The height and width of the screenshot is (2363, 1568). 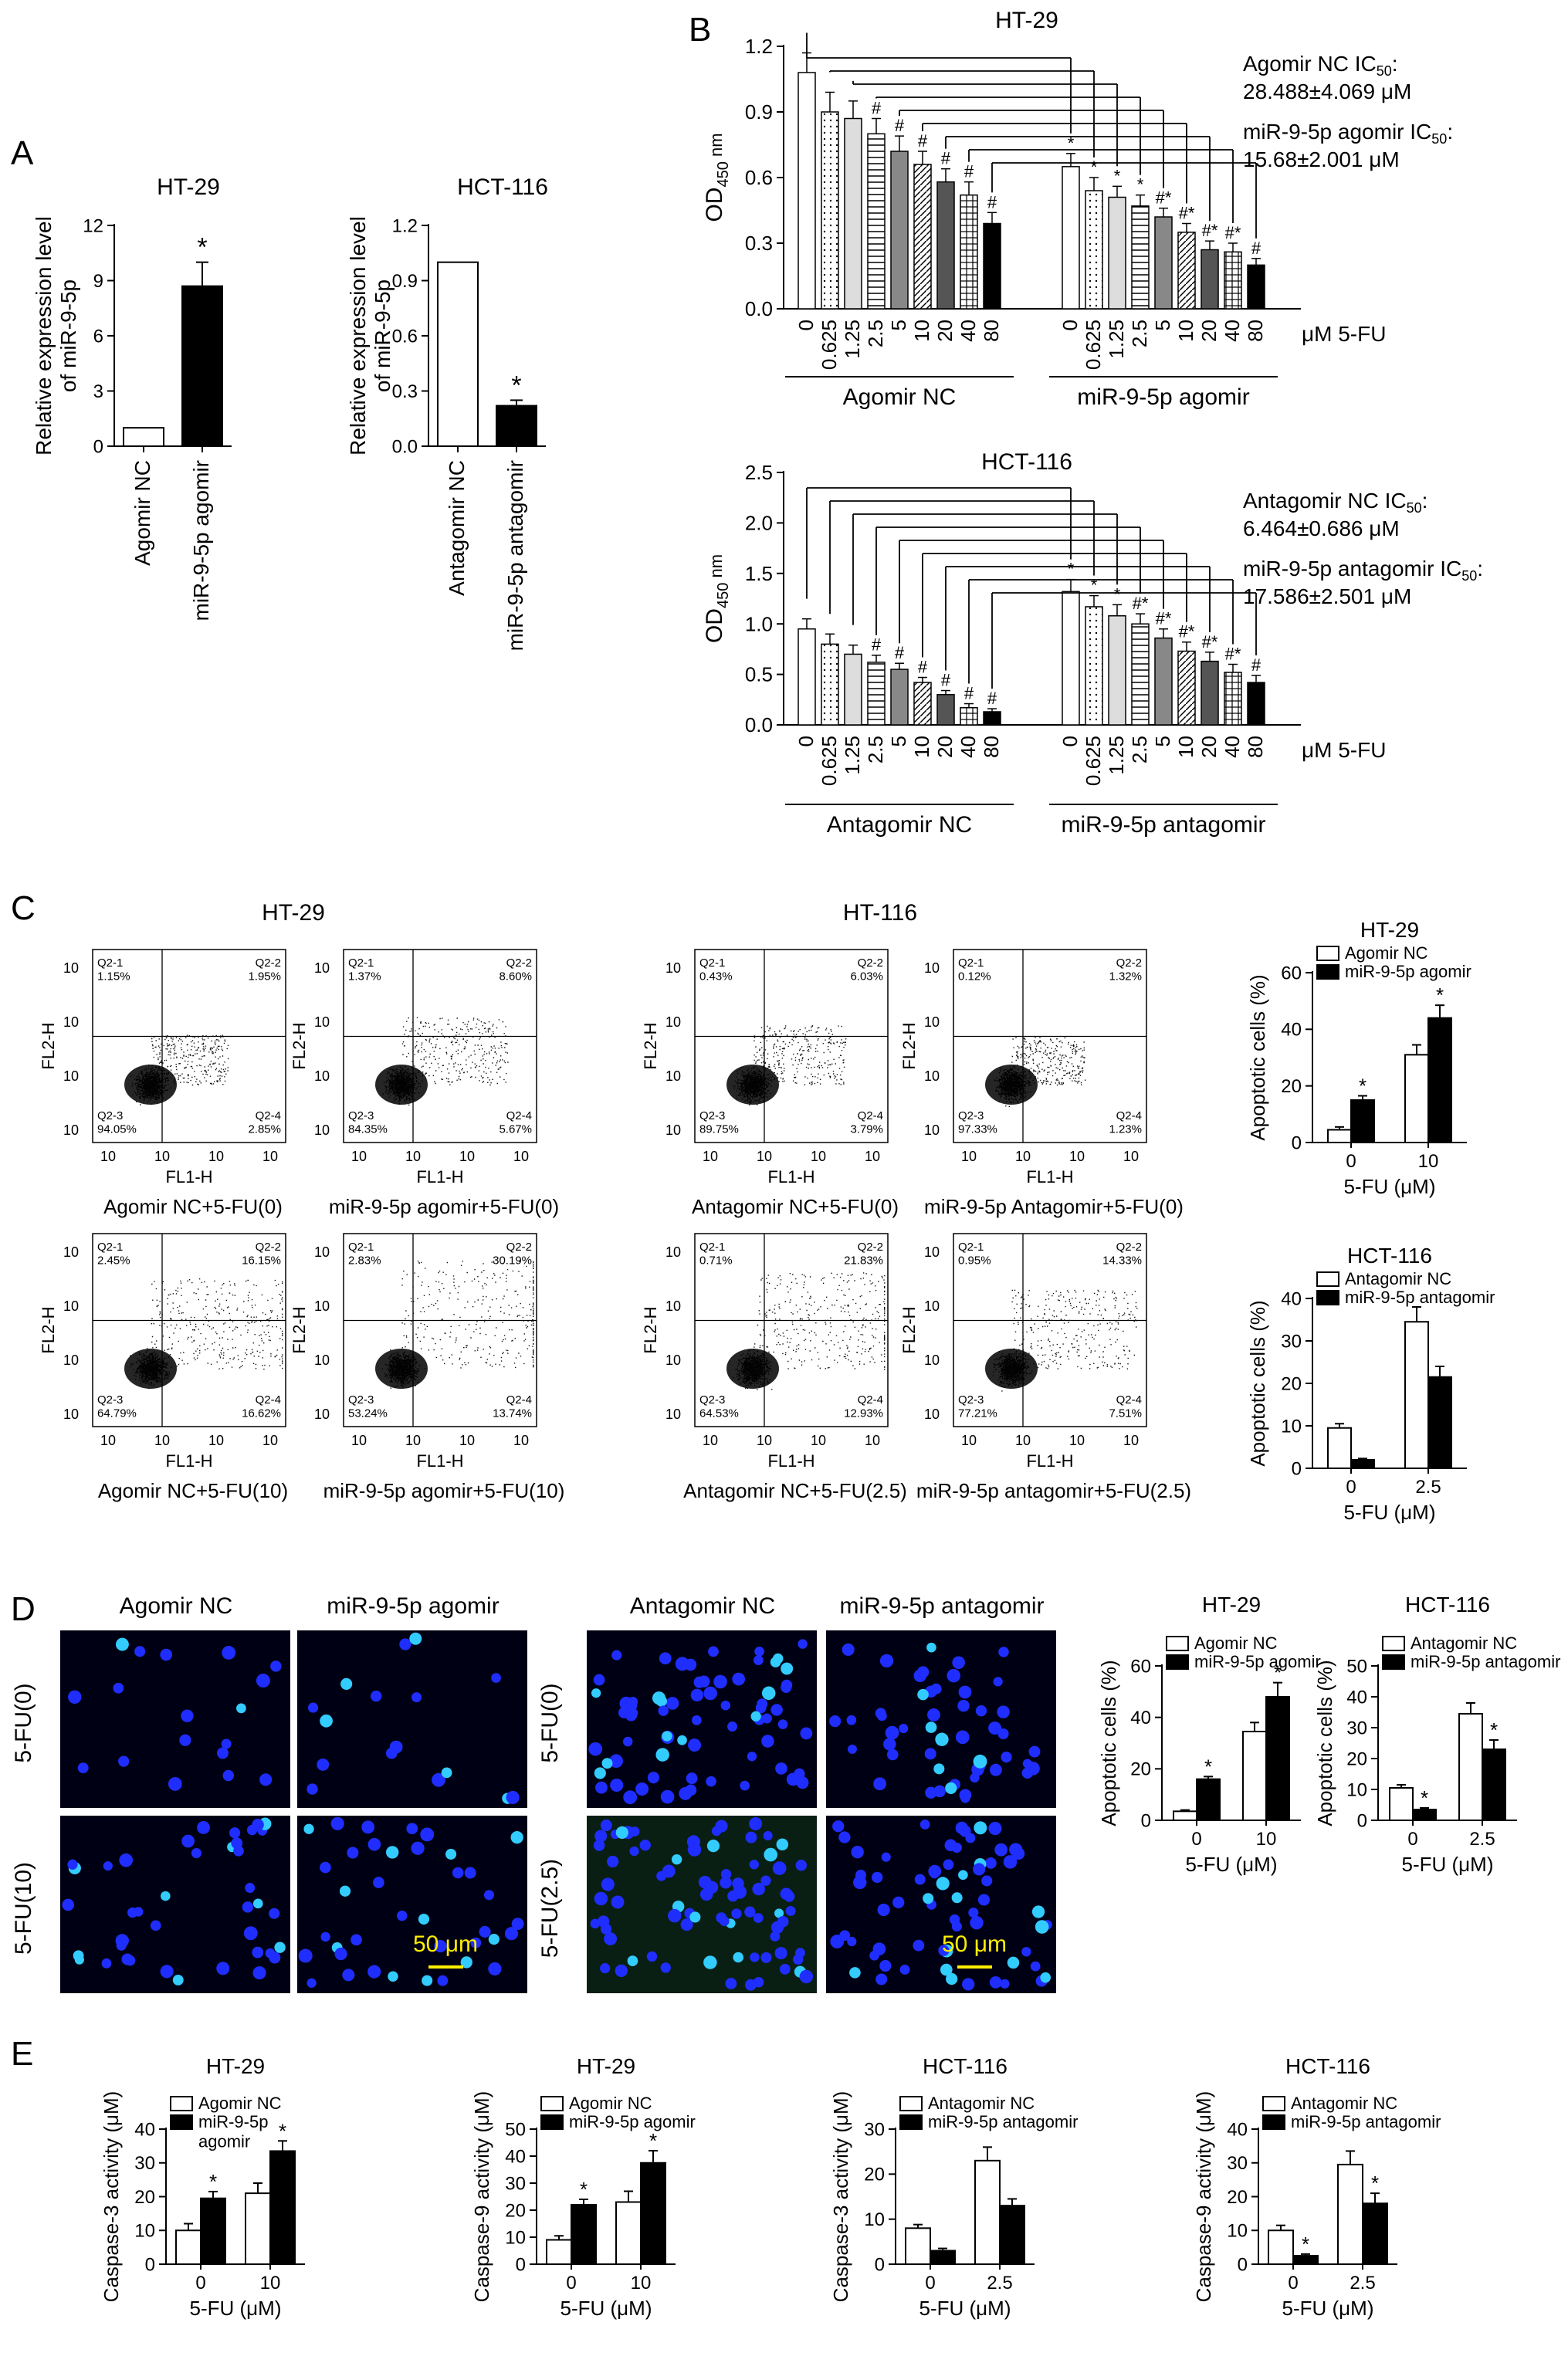 I want to click on scale-bar-label: 50 μm, so click(x=974, y=1944).